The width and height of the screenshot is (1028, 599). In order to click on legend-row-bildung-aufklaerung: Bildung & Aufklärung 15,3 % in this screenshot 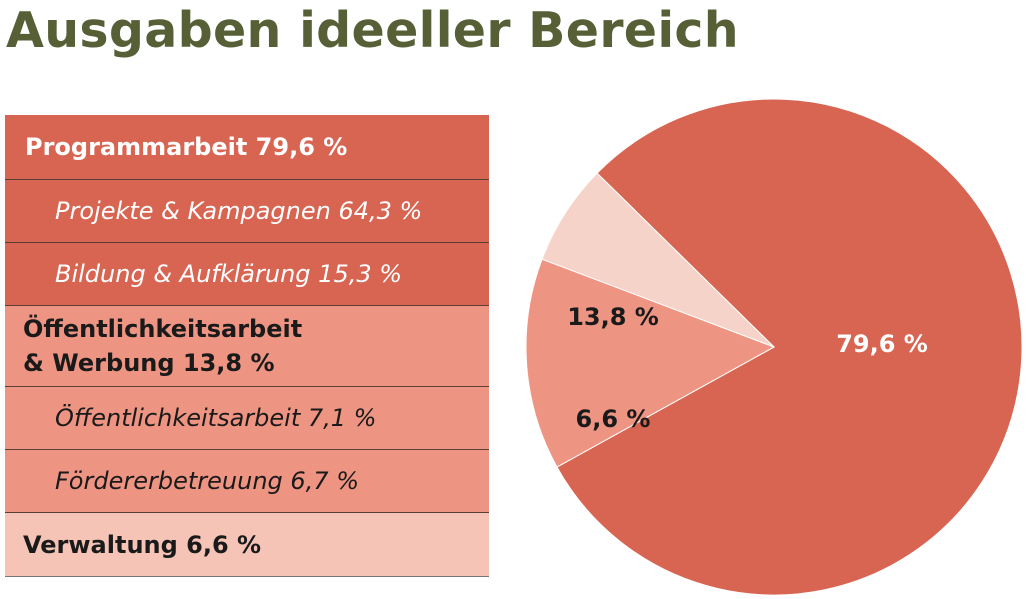, I will do `click(247, 274)`.